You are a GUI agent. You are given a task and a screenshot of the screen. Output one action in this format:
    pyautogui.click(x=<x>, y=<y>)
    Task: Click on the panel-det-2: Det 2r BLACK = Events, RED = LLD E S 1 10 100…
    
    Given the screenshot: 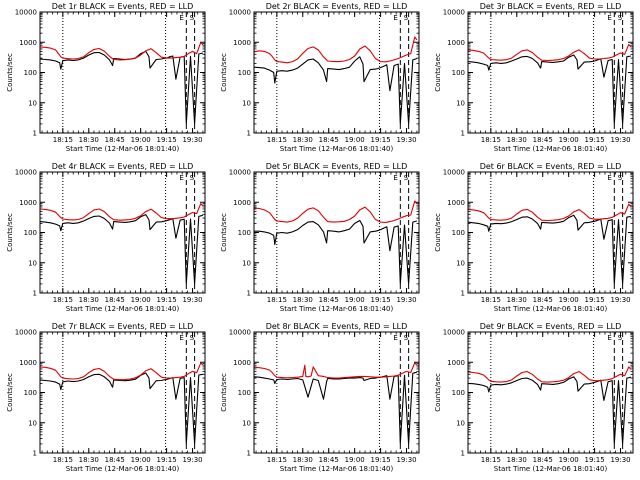 What is the action you would take?
    pyautogui.click(x=320, y=77)
    